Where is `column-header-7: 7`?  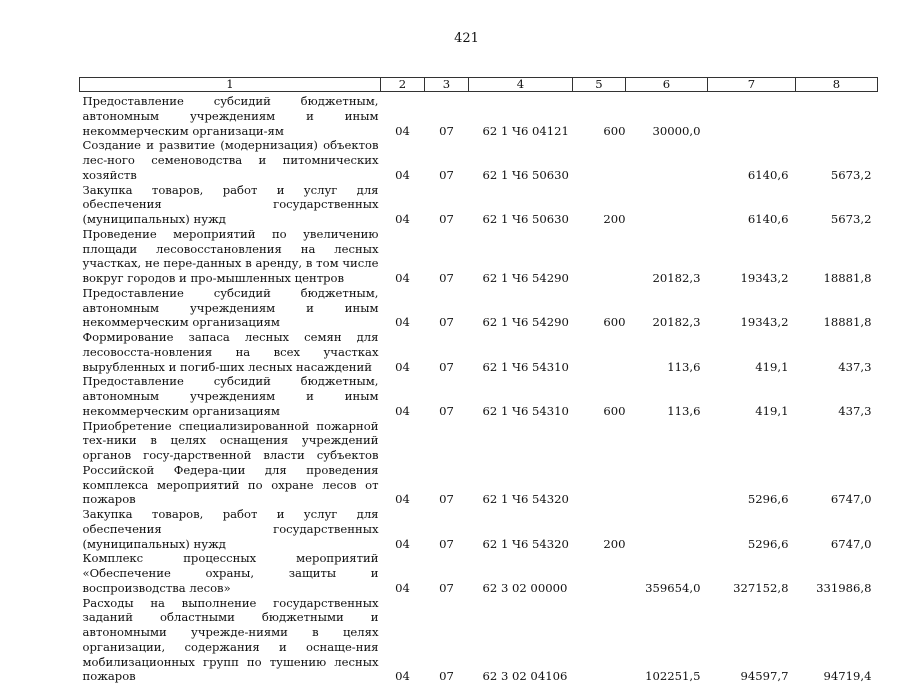
column-header-7: 7 is located at coordinates (752, 85).